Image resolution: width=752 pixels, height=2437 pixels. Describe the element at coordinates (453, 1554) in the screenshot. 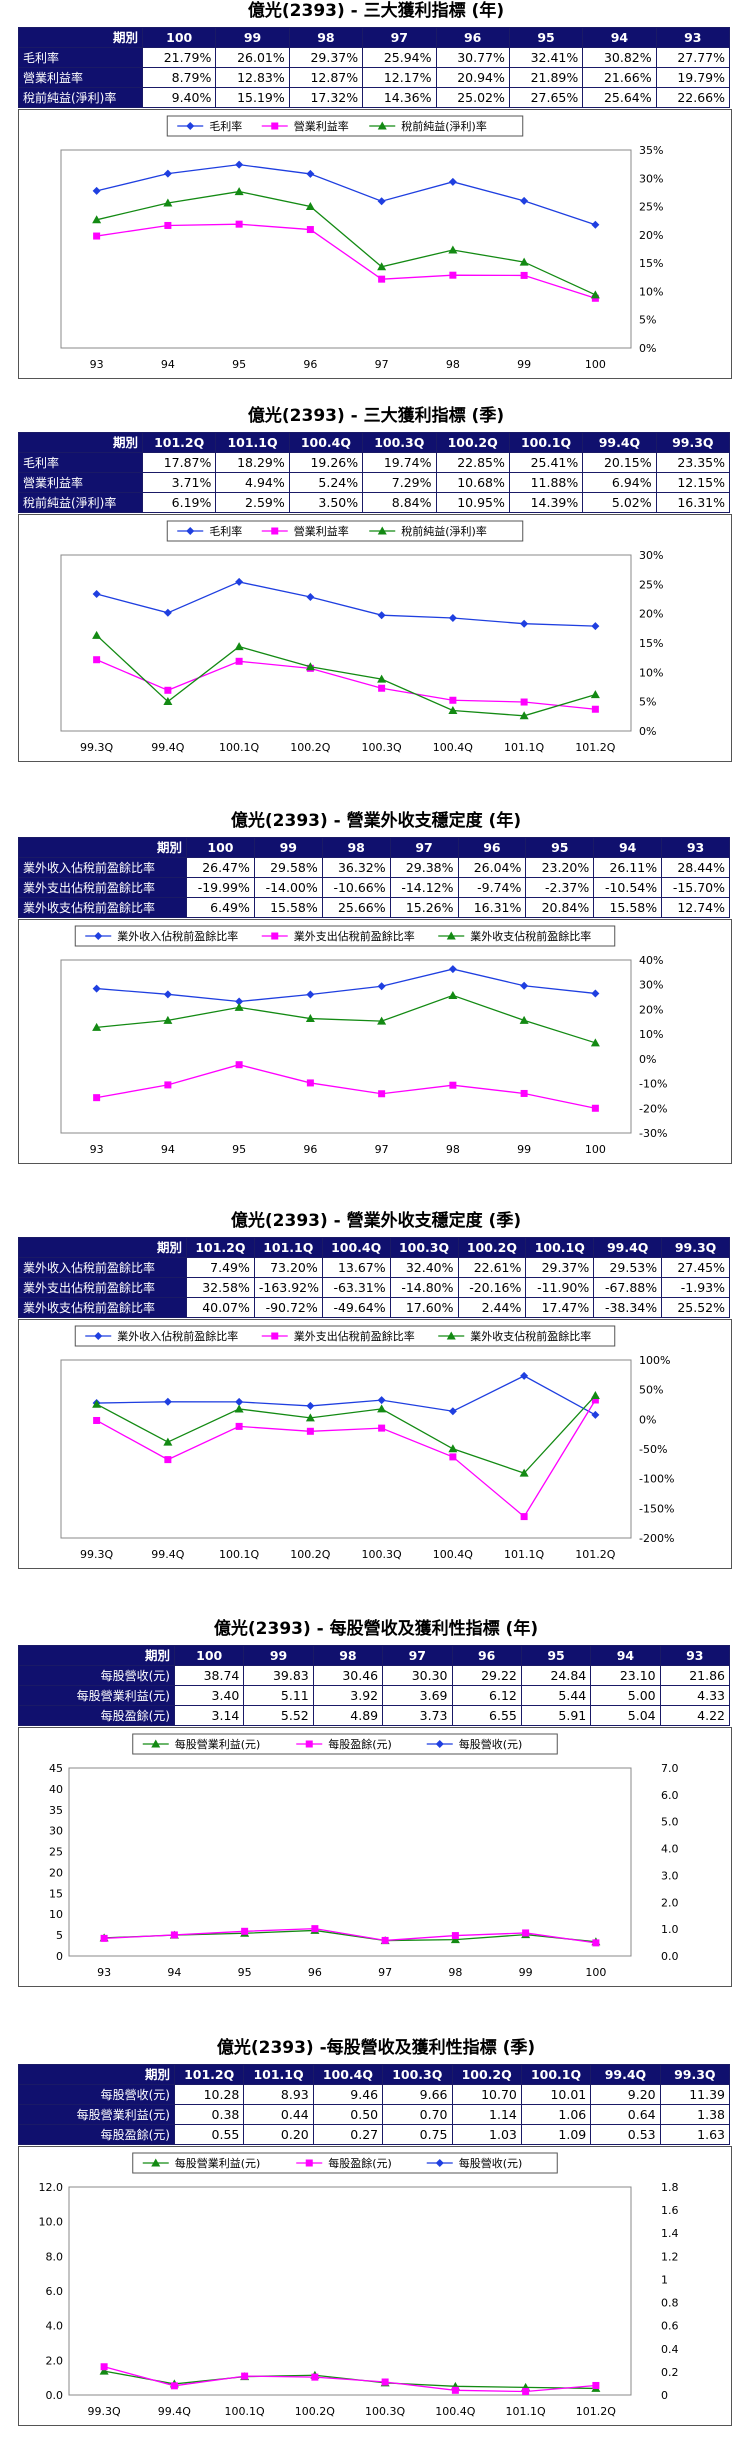

I see `x-tick-label: 100.4Q` at that location.